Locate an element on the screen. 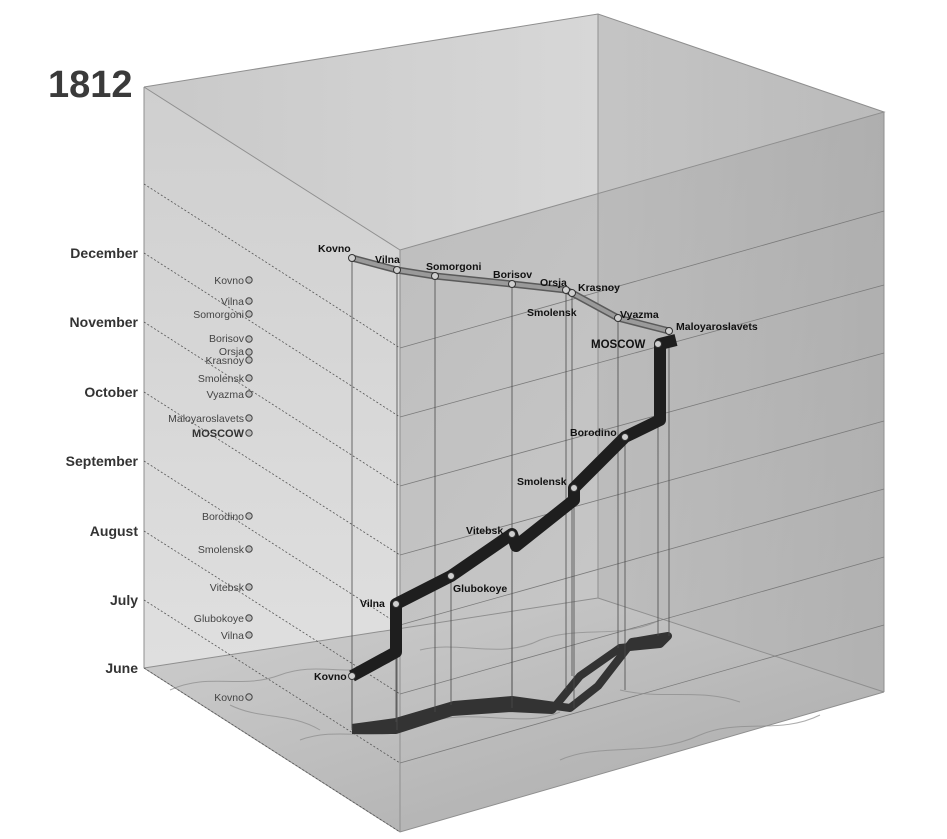 The image size is (947, 839). svg-text: Somorgoni is located at coordinates (218, 315).